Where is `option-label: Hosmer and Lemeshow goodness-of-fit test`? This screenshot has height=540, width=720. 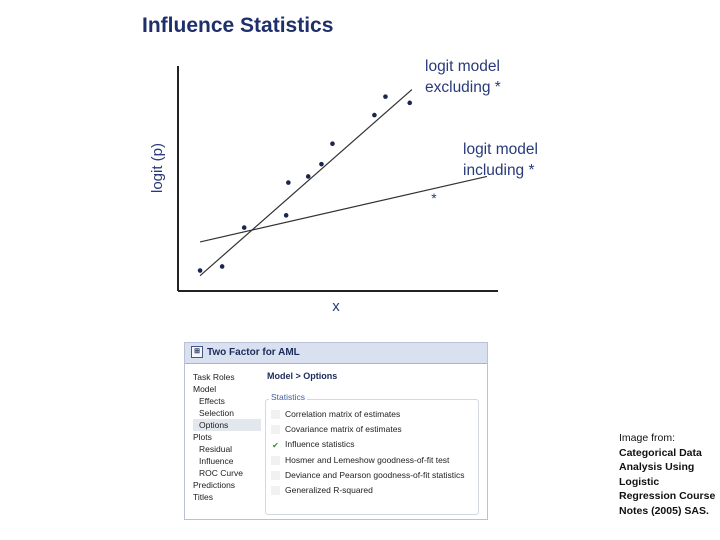 option-label: Hosmer and Lemeshow goodness-of-fit test is located at coordinates (367, 459).